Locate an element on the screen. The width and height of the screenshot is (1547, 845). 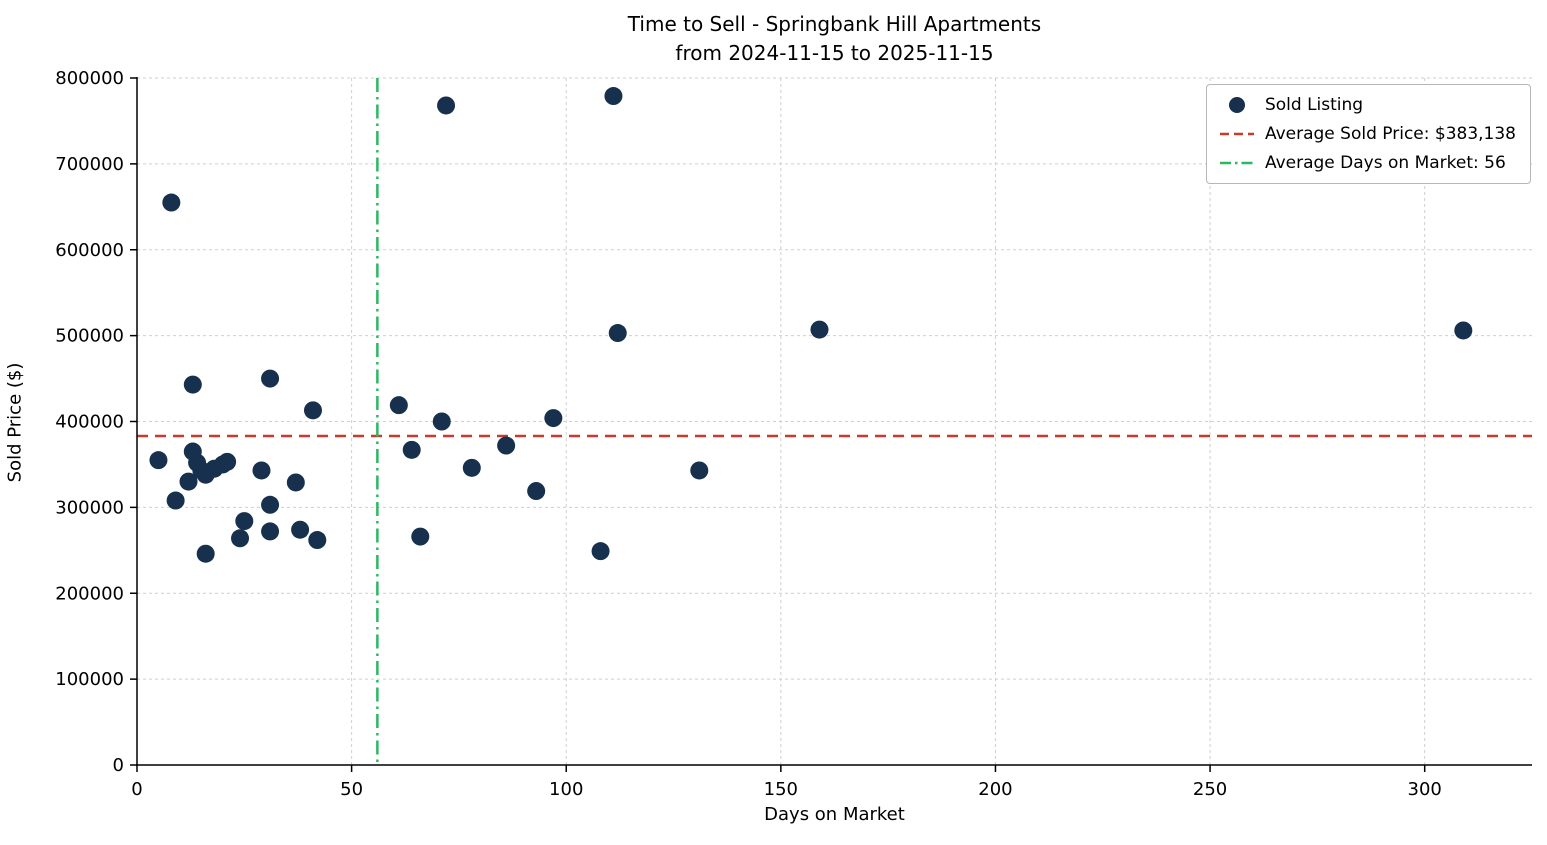
y-tick-label: 100000 is located at coordinates (89, 679).